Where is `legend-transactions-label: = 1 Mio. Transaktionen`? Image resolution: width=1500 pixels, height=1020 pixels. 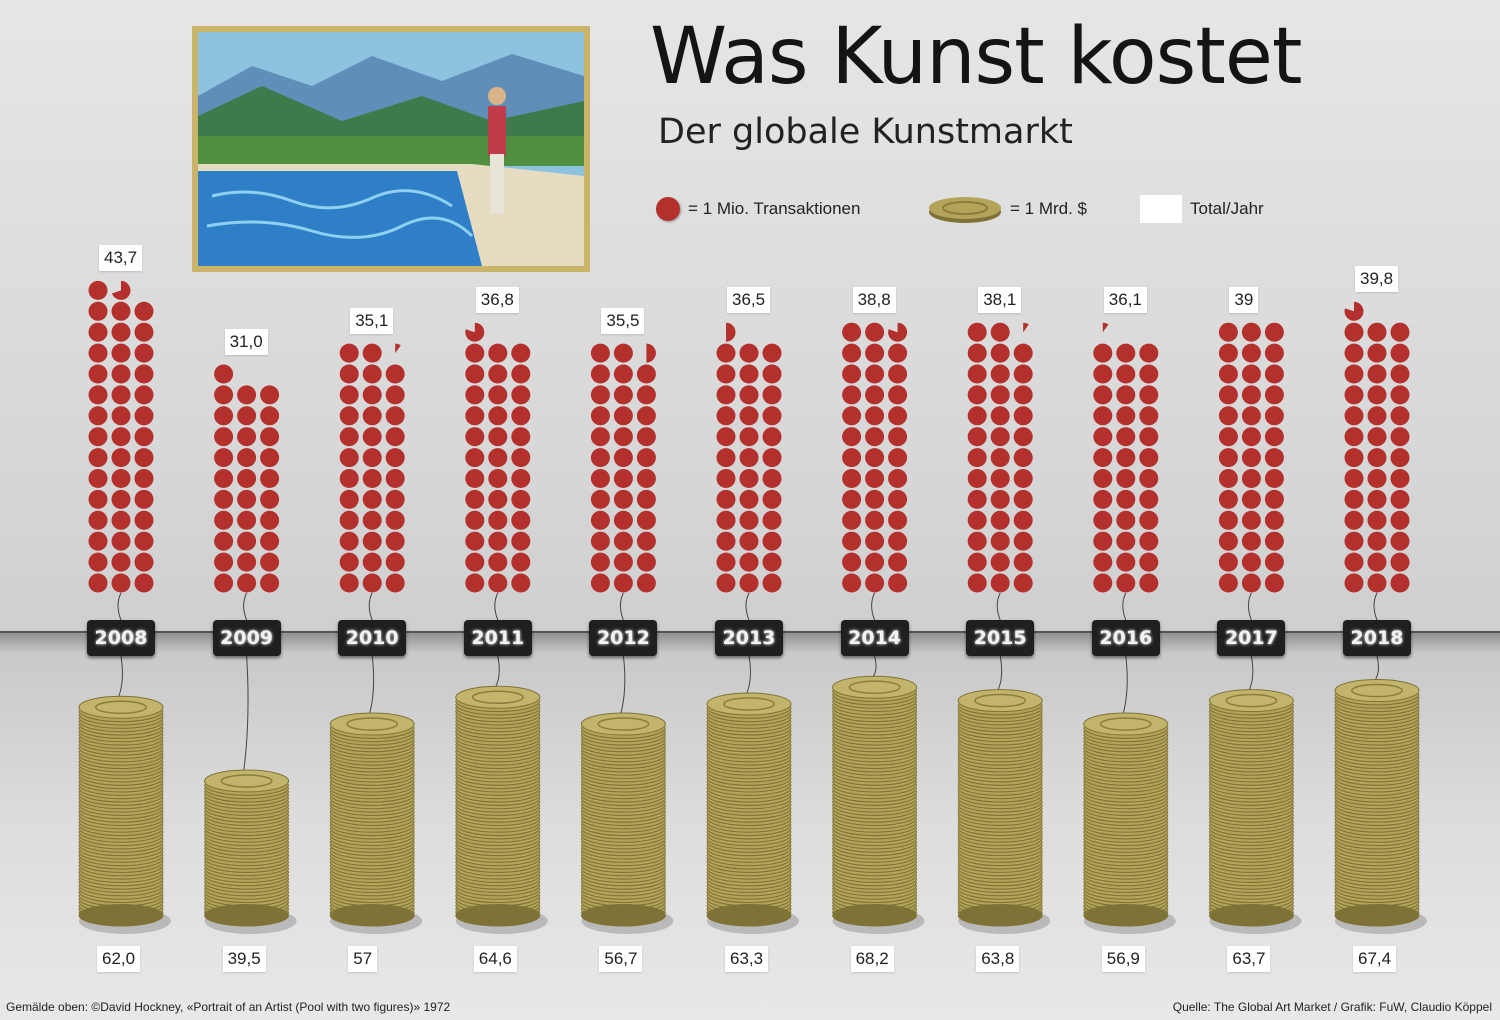 legend-transactions-label: = 1 Mio. Transaktionen is located at coordinates (774, 208).